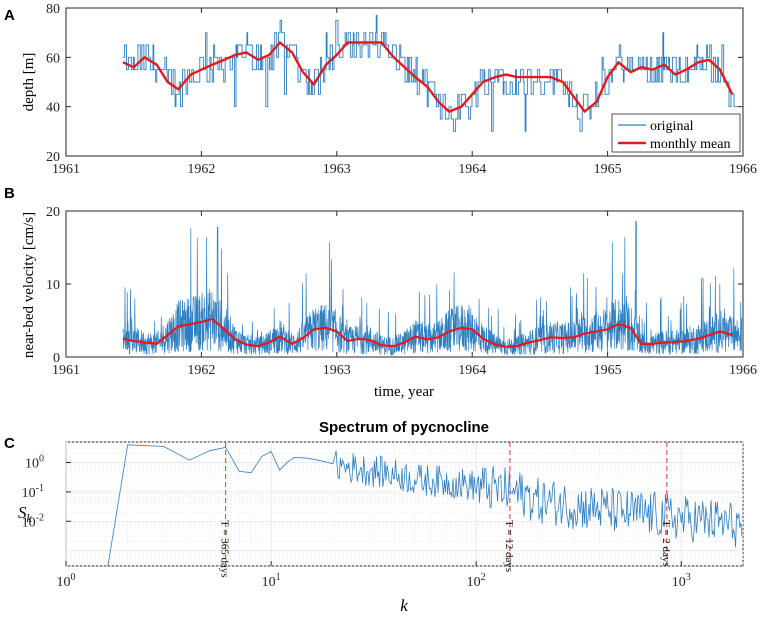 The width and height of the screenshot is (768, 618). Describe the element at coordinates (428, 77) in the screenshot. I see `depth-monthly-mean-line` at that location.